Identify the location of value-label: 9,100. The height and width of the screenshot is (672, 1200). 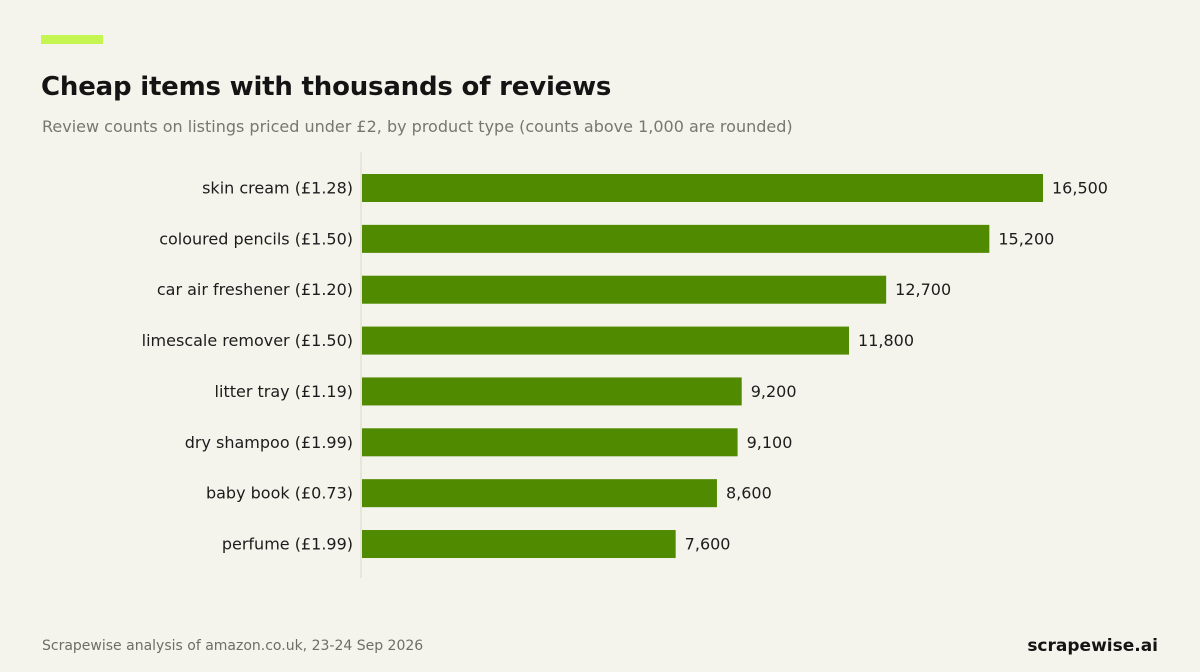
(770, 442).